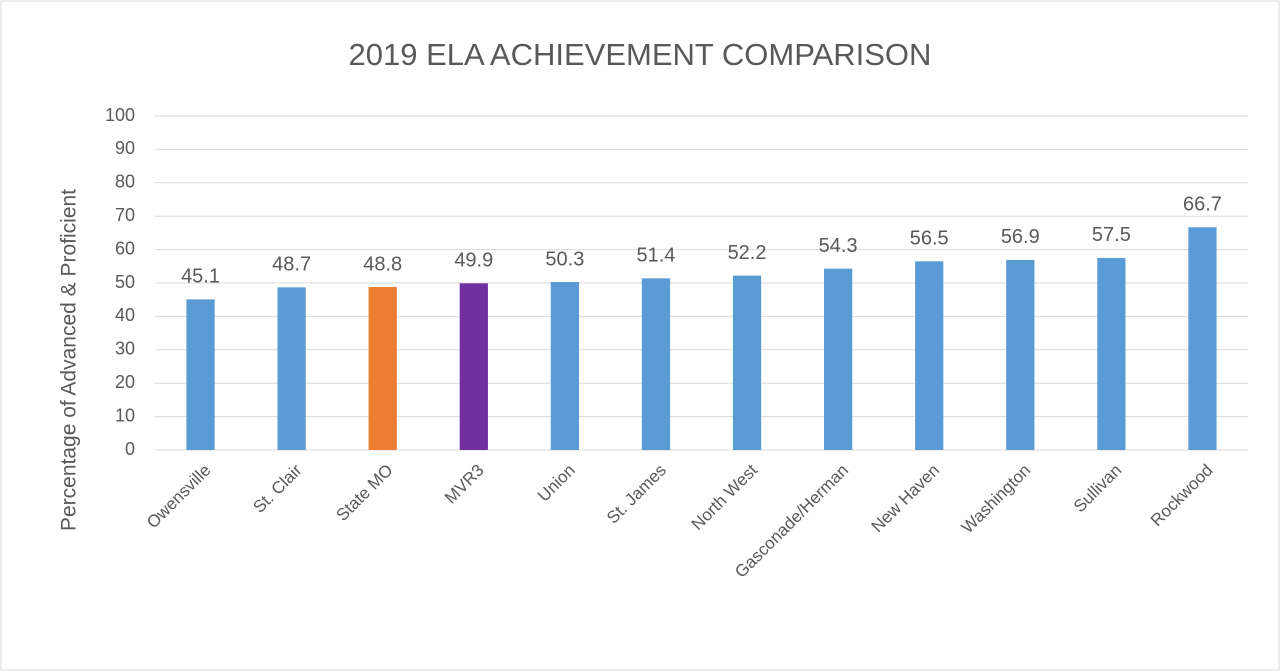 The width and height of the screenshot is (1281, 672). What do you see at coordinates (120, 115) in the screenshot?
I see `y-tick-label: 100` at bounding box center [120, 115].